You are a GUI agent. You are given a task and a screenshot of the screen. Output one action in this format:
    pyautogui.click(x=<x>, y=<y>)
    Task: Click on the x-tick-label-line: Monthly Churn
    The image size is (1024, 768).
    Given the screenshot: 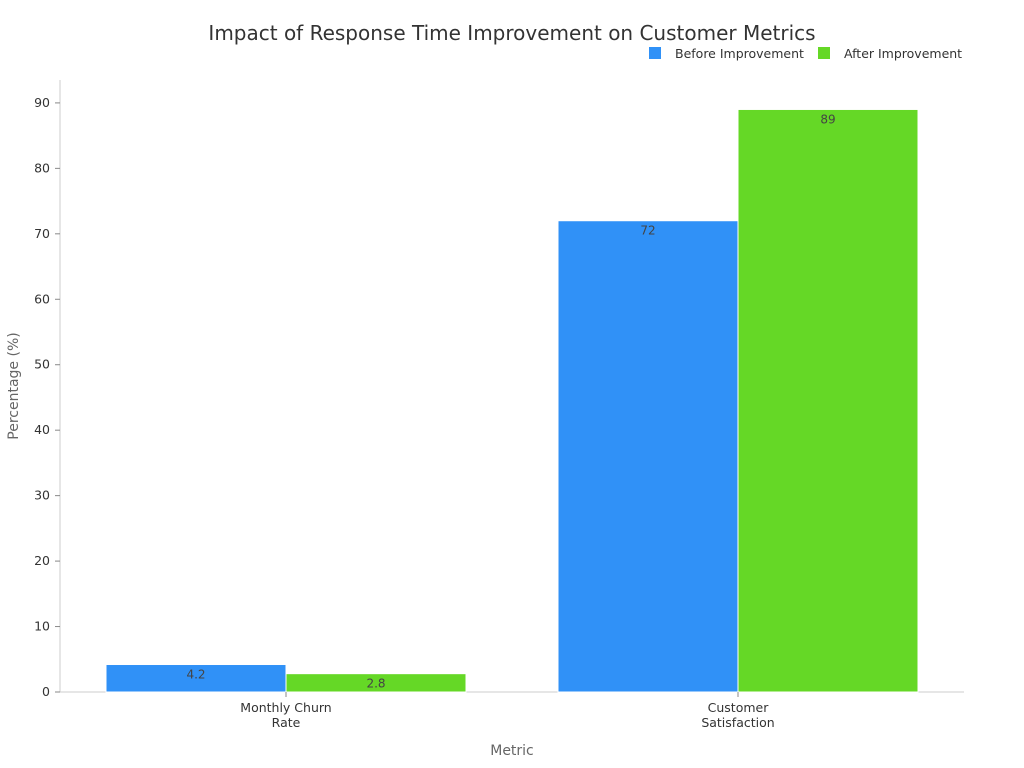 What is the action you would take?
    pyautogui.click(x=285, y=707)
    